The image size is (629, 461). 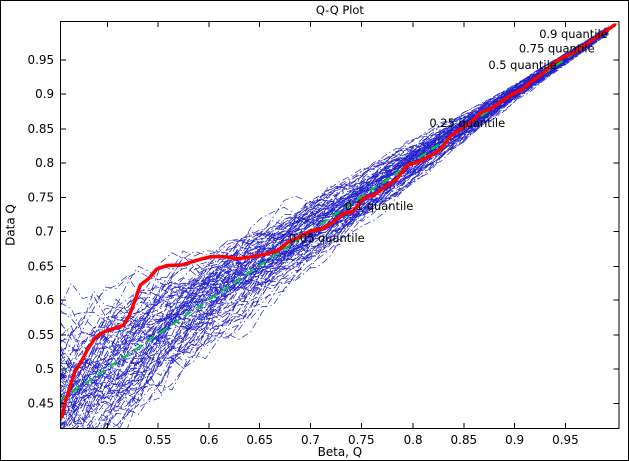 I want to click on y-tick-label: 0.7, so click(x=44, y=231).